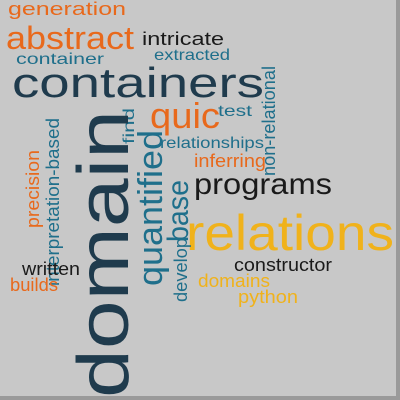 The width and height of the screenshot is (400, 400). What do you see at coordinates (34, 285) in the screenshot?
I see `word-builds: builds` at bounding box center [34, 285].